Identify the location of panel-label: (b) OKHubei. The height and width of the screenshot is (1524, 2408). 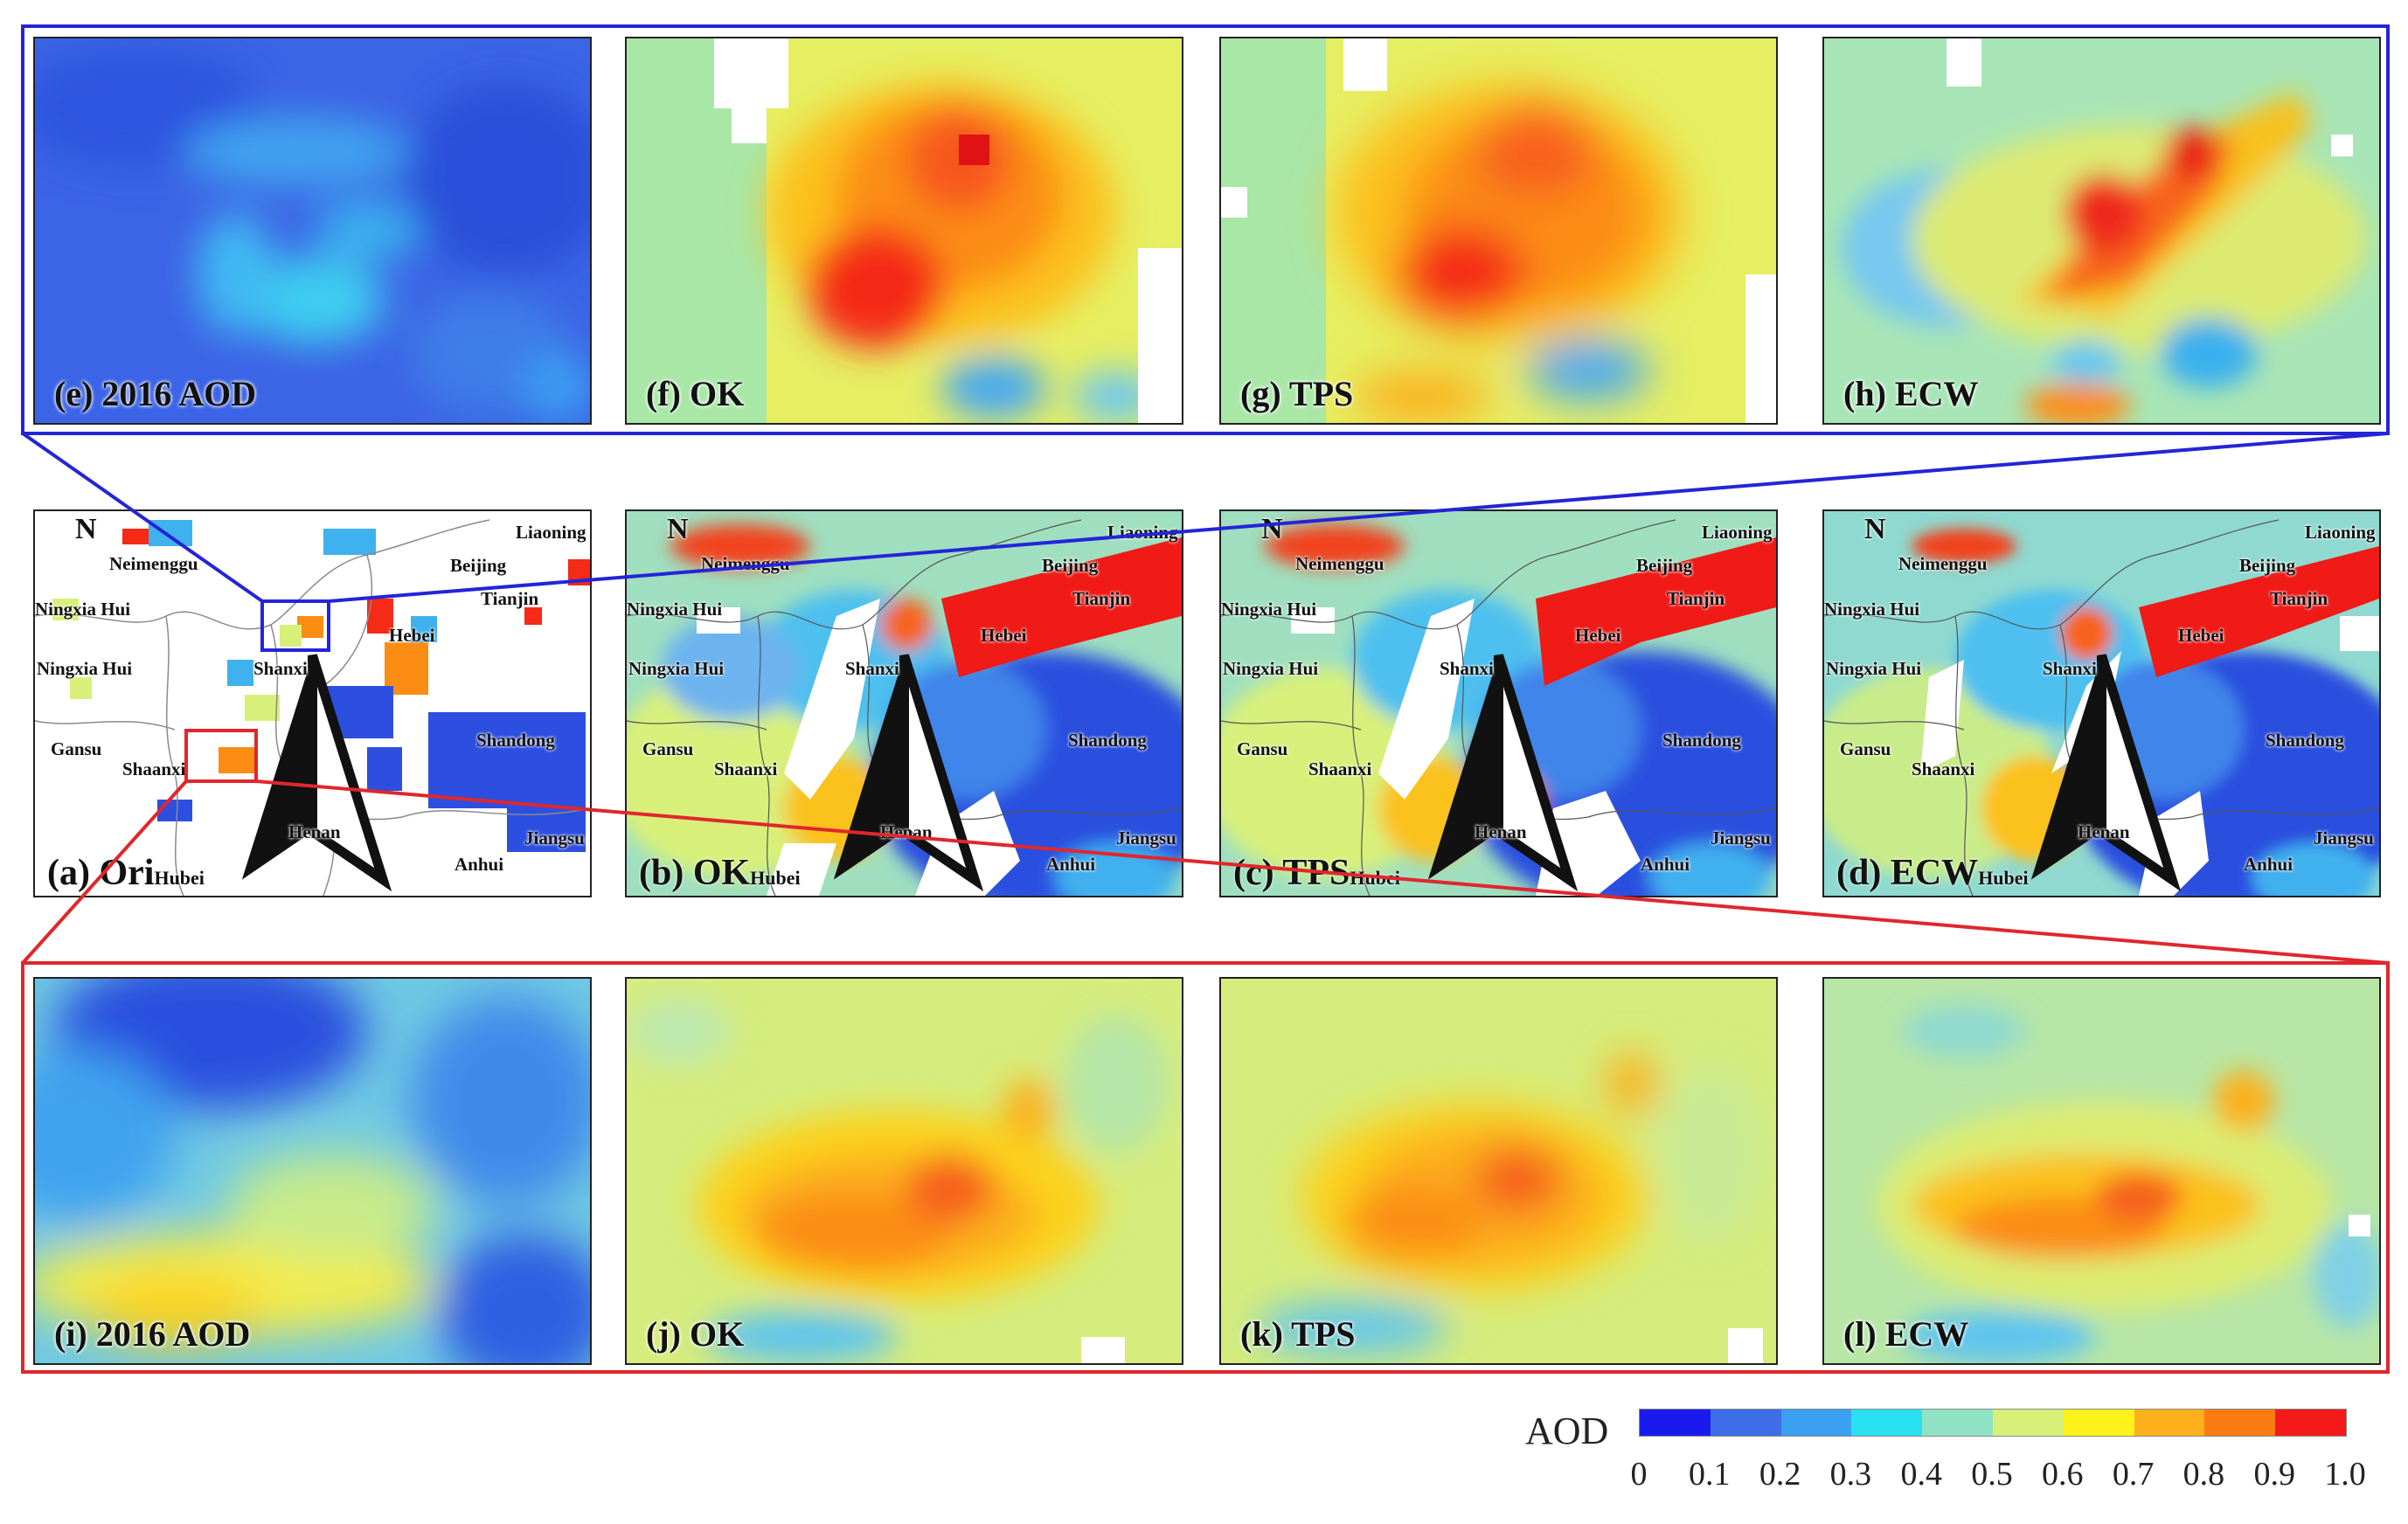
(720, 873).